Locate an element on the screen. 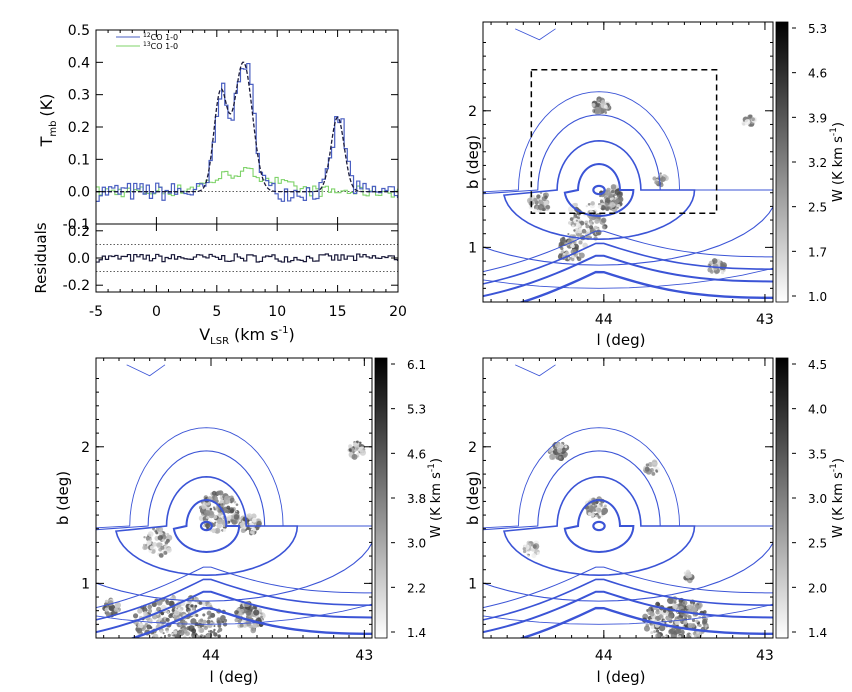 This screenshot has width=852, height=692. spectrum-xlabel: VLSR (km s-1) is located at coordinates (247, 336).